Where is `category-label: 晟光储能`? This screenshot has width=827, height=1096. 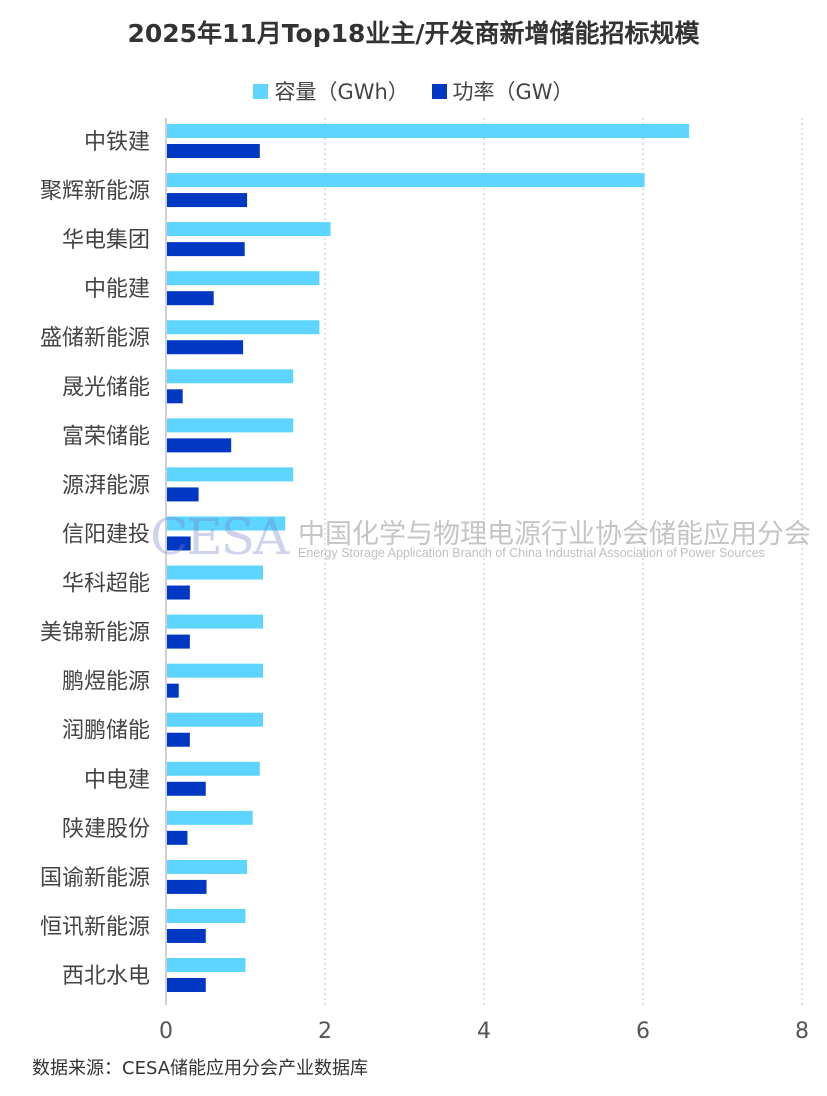 category-label: 晟光储能 is located at coordinates (106, 387).